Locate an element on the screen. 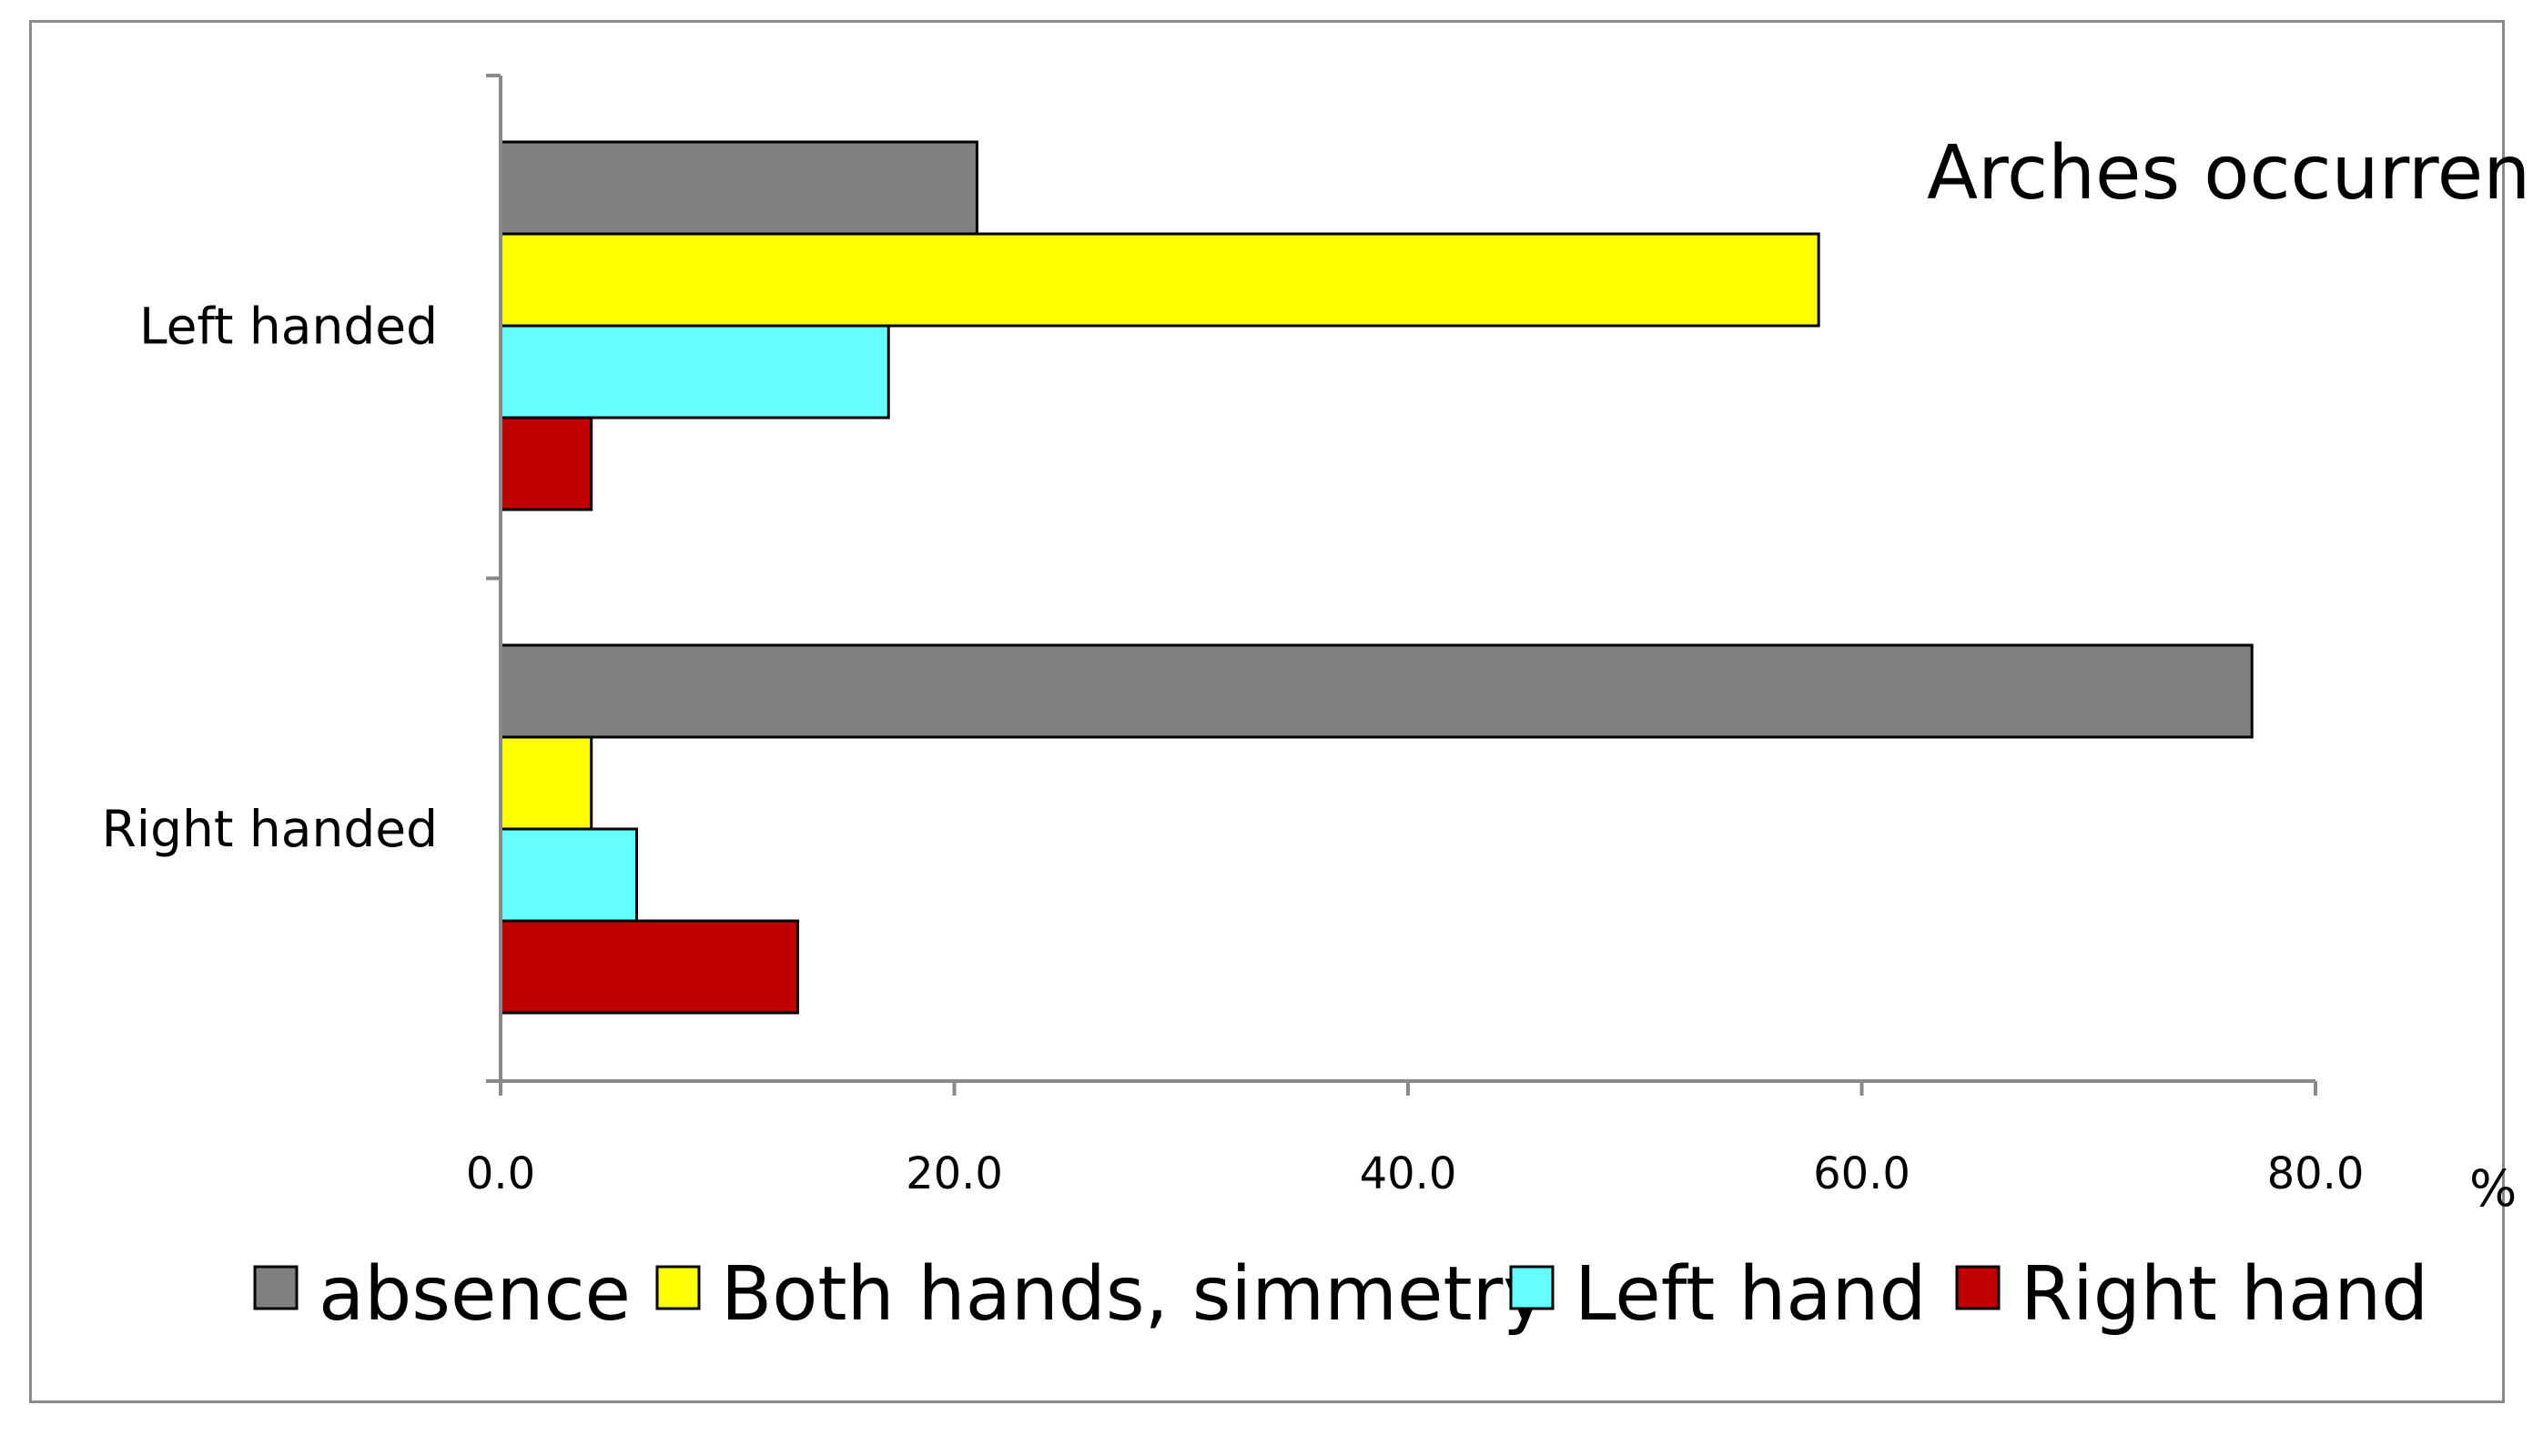 This screenshot has height=1456, width=2533. bar-right-handed-right-hand is located at coordinates (649, 967).